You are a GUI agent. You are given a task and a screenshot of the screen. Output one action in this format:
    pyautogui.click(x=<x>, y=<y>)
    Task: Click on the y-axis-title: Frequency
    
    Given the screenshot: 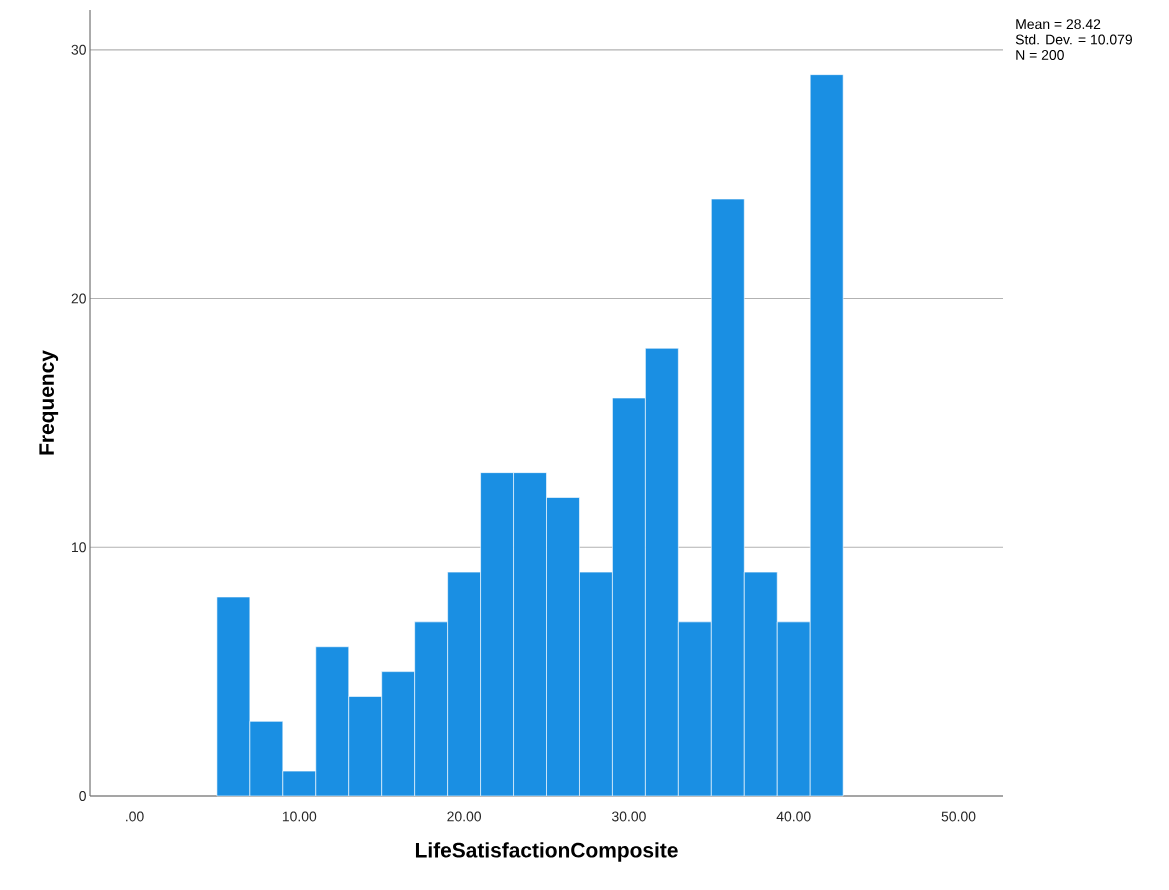 What is the action you would take?
    pyautogui.click(x=49, y=402)
    